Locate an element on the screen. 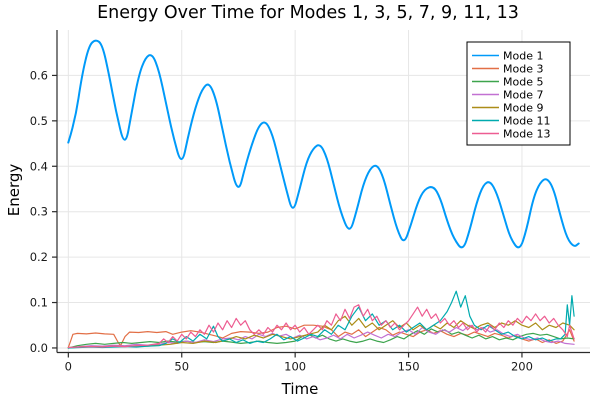 The width and height of the screenshot is (600, 400). y-tick-label: 0.0 is located at coordinates (39, 348).